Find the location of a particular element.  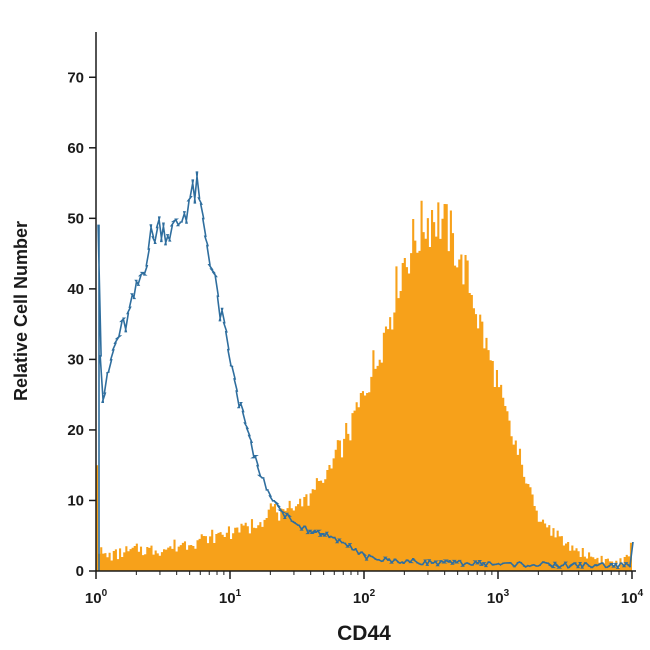

y-tick-label: 40 is located at coordinates (75, 289).